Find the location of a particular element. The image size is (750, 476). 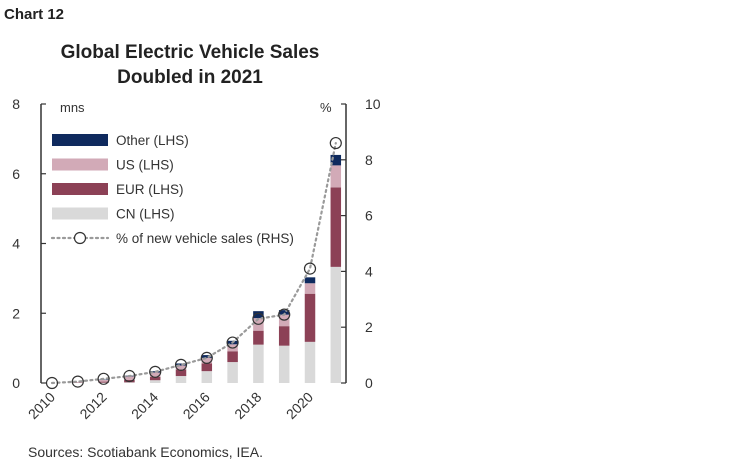

y-right-tick-label: 0 is located at coordinates (369, 383).